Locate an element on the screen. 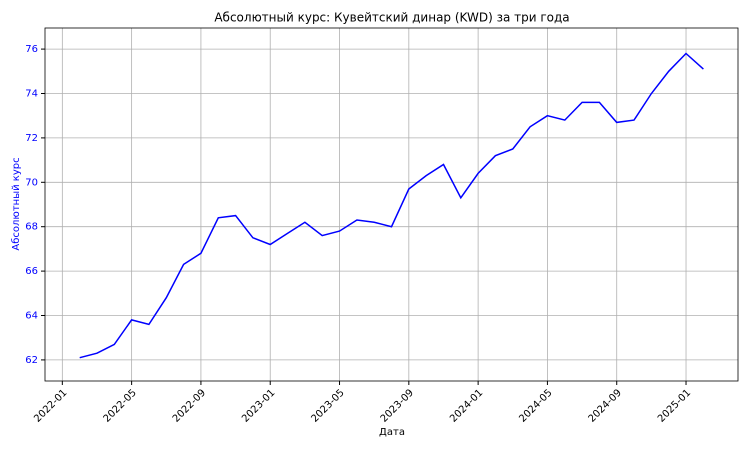 The width and height of the screenshot is (750, 450). y-tick-label: 66 is located at coordinates (31, 271).